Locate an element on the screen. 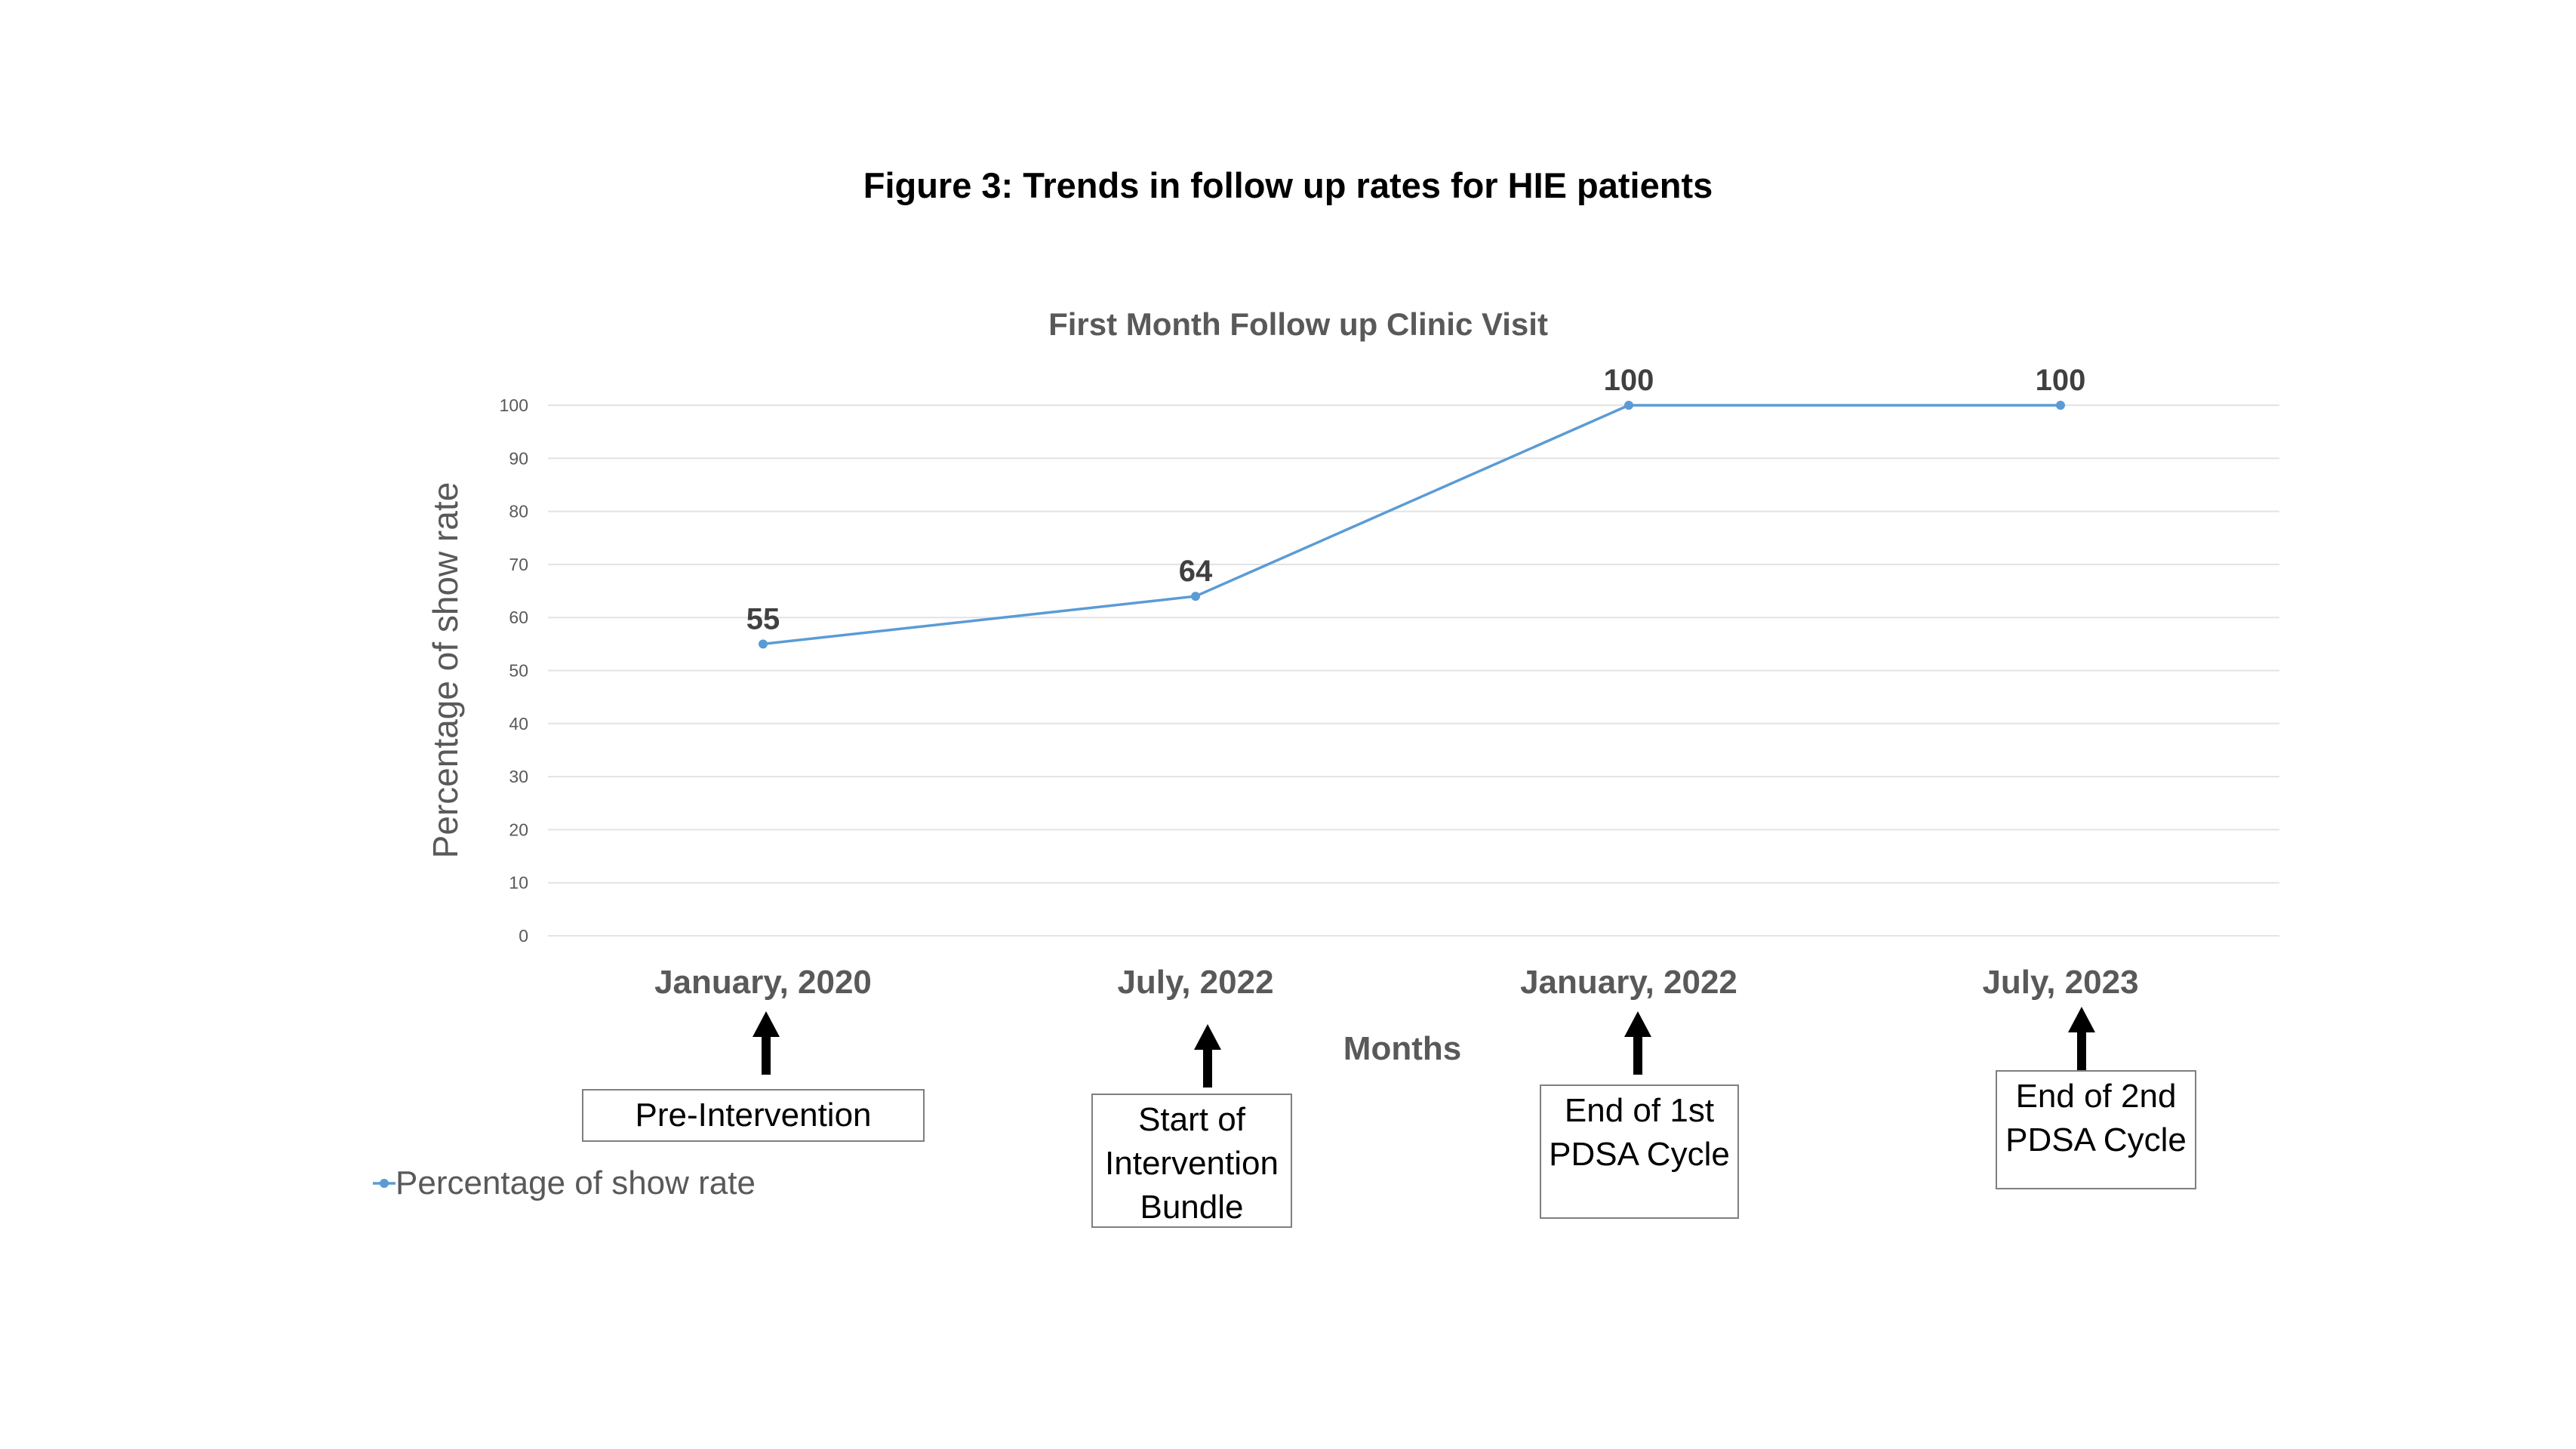 The image size is (2576, 1449). y-tick-label: 60 is located at coordinates (518, 617).